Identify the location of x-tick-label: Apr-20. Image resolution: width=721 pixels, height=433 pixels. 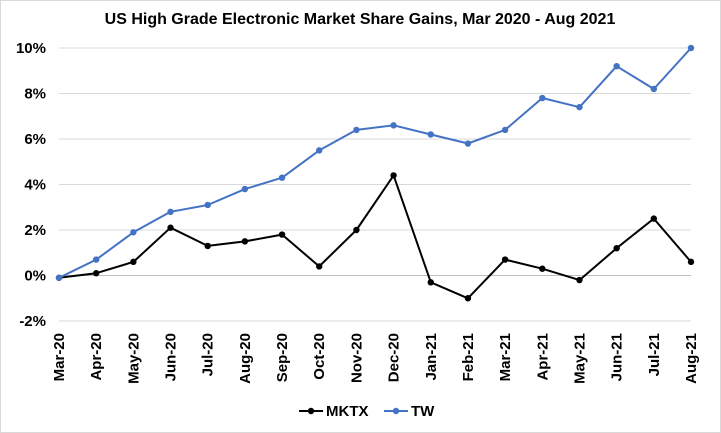
(96, 357).